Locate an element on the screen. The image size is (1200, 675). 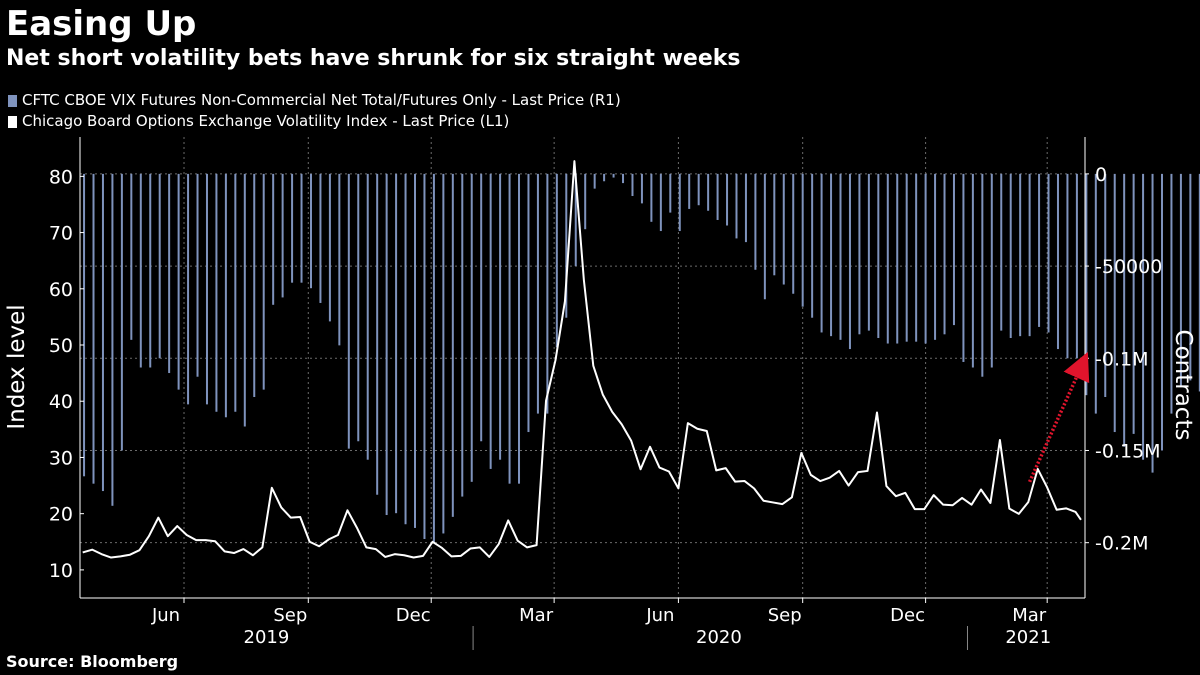
right-tick-label: -0.1M is located at coordinates (1121, 359).